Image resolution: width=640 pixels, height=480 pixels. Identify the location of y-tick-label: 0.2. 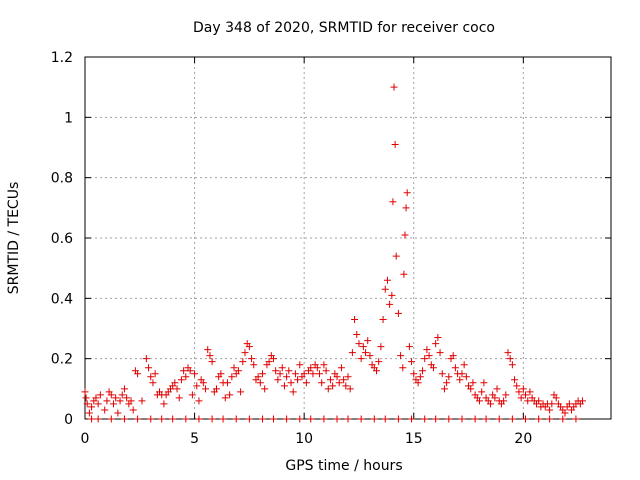
(62, 360).